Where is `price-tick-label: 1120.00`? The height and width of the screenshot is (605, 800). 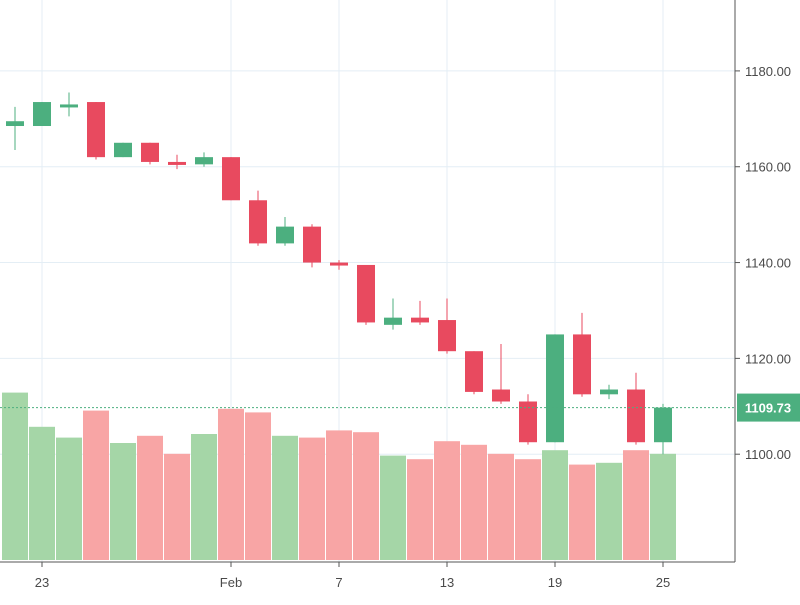
price-tick-label: 1120.00 is located at coordinates (768, 358).